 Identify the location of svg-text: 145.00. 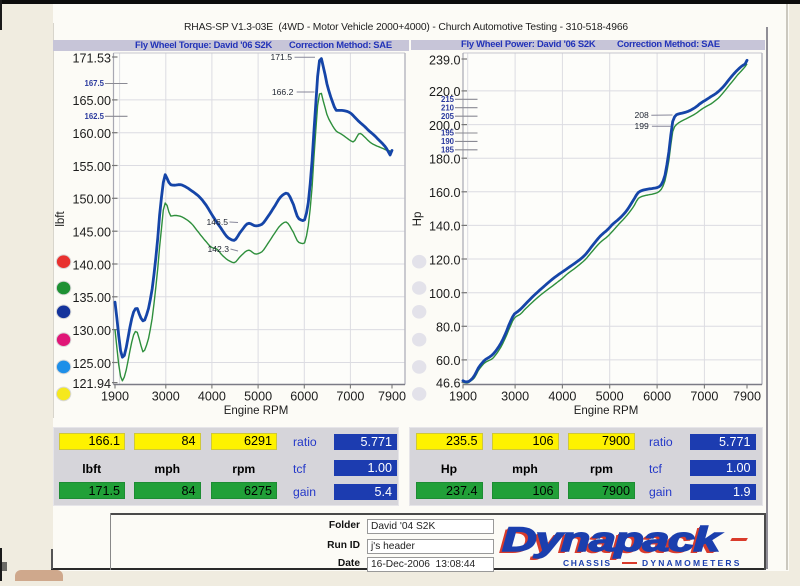
(91, 233).